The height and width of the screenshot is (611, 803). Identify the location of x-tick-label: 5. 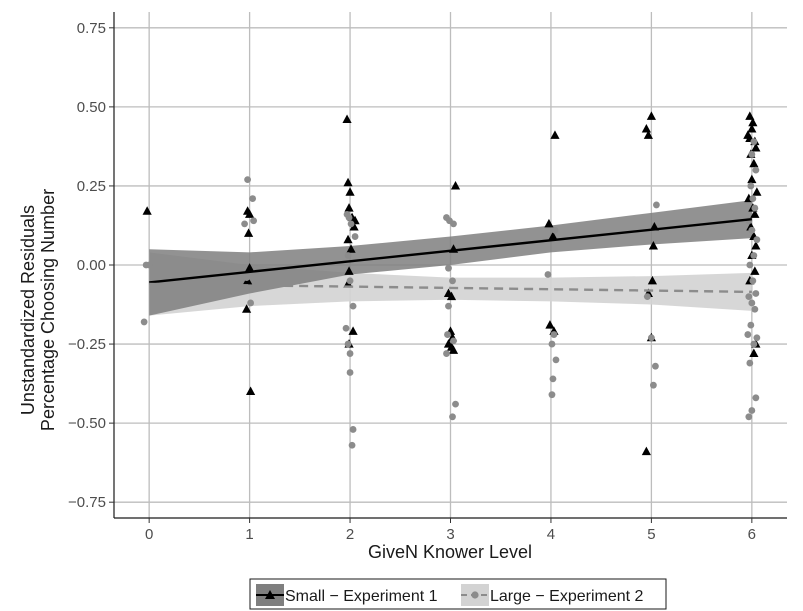
(651, 534).